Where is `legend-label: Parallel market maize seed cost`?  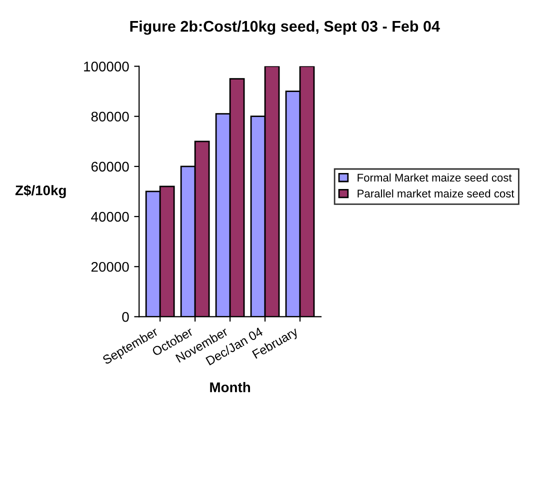
legend-label: Parallel market maize seed cost is located at coordinates (436, 193).